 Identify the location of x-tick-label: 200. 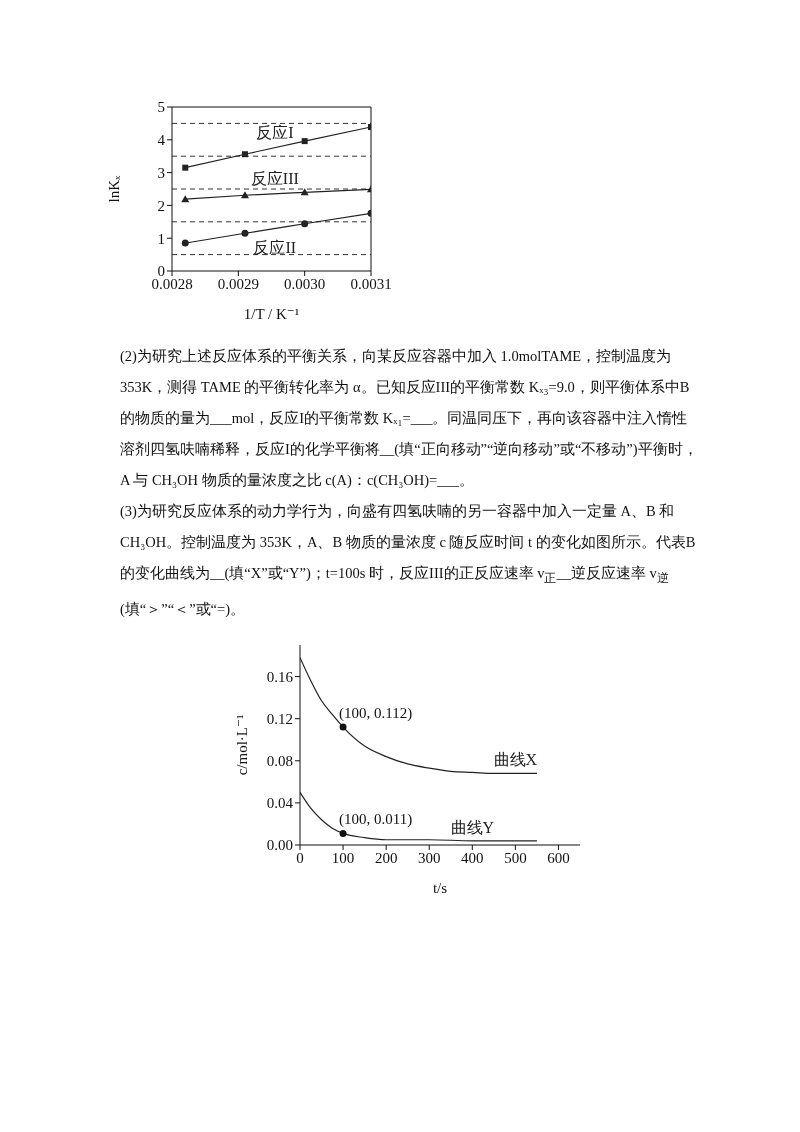
(386, 857).